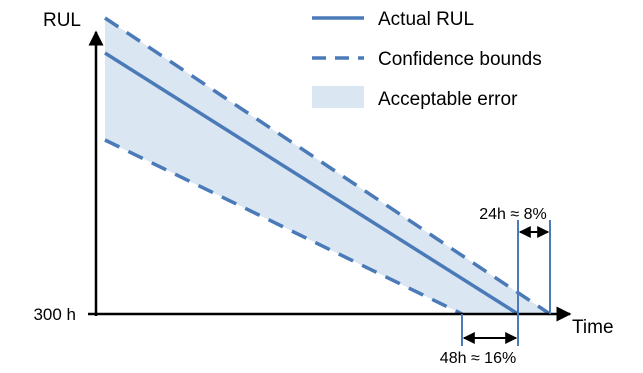  What do you see at coordinates (460, 59) in the screenshot?
I see `legend-bounds-label: Confidence bounds` at bounding box center [460, 59].